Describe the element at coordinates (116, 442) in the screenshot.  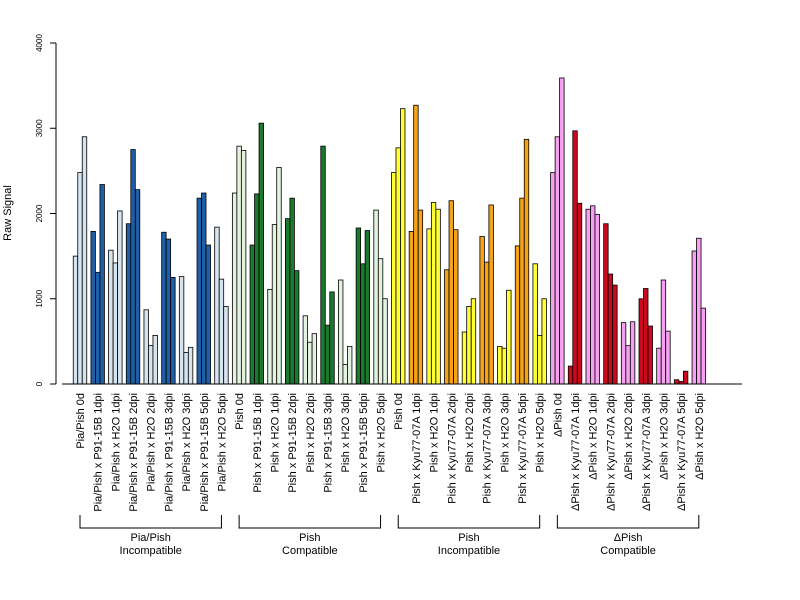
I see `category-label: Pia/Pish x H2O 1dpi` at that location.